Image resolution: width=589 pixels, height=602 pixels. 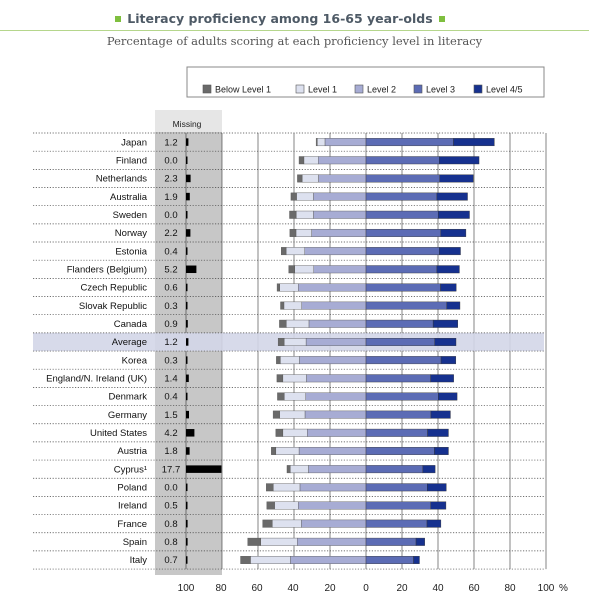 What do you see at coordinates (304, 269) in the screenshot?
I see `bar-level1-flanders-belgium` at bounding box center [304, 269].